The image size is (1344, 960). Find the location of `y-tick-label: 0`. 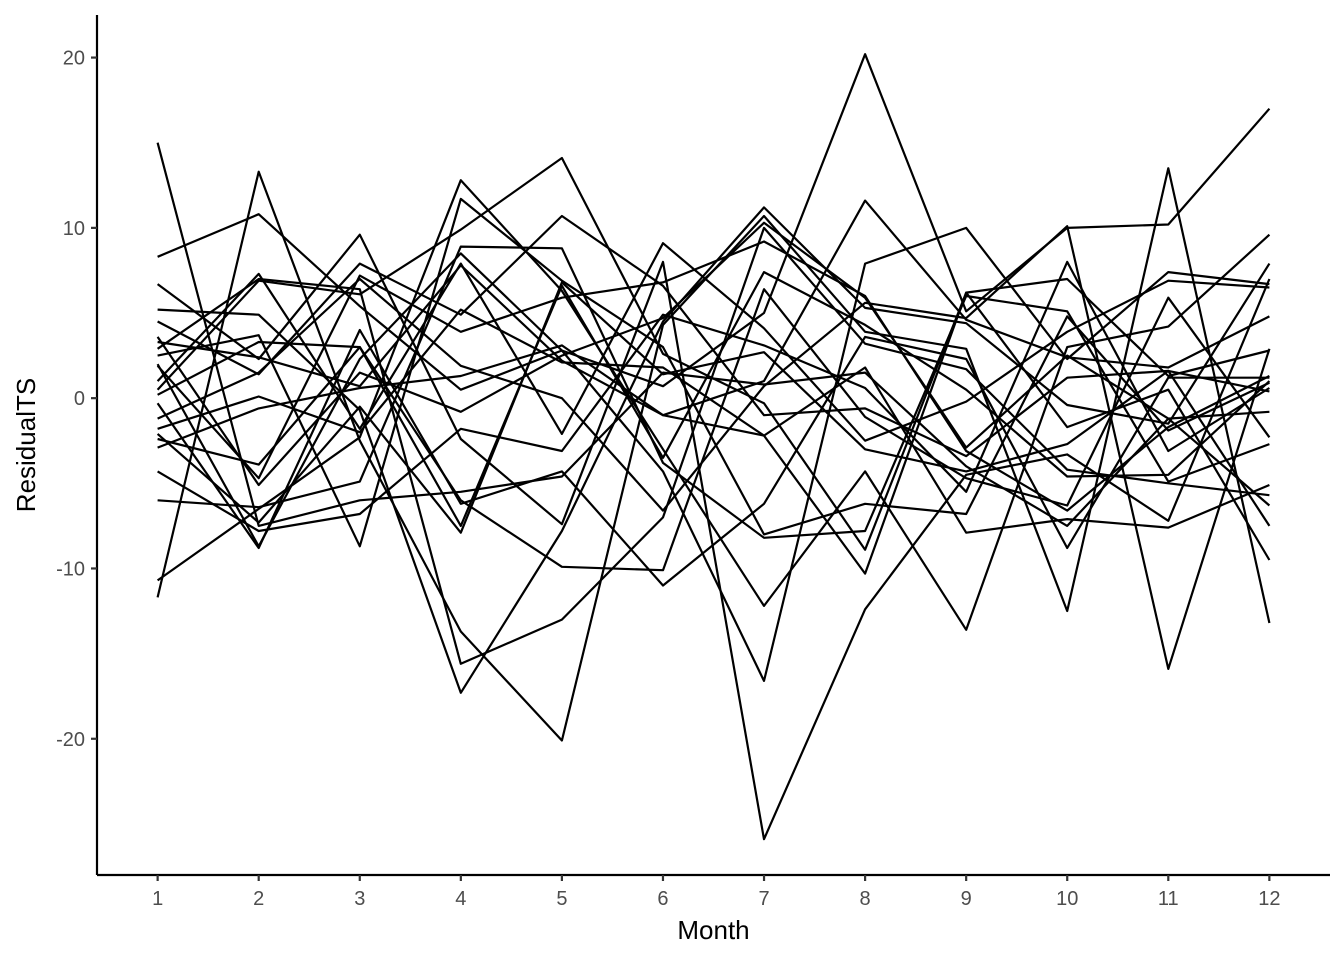

y-tick-label: 0 is located at coordinates (79, 399).